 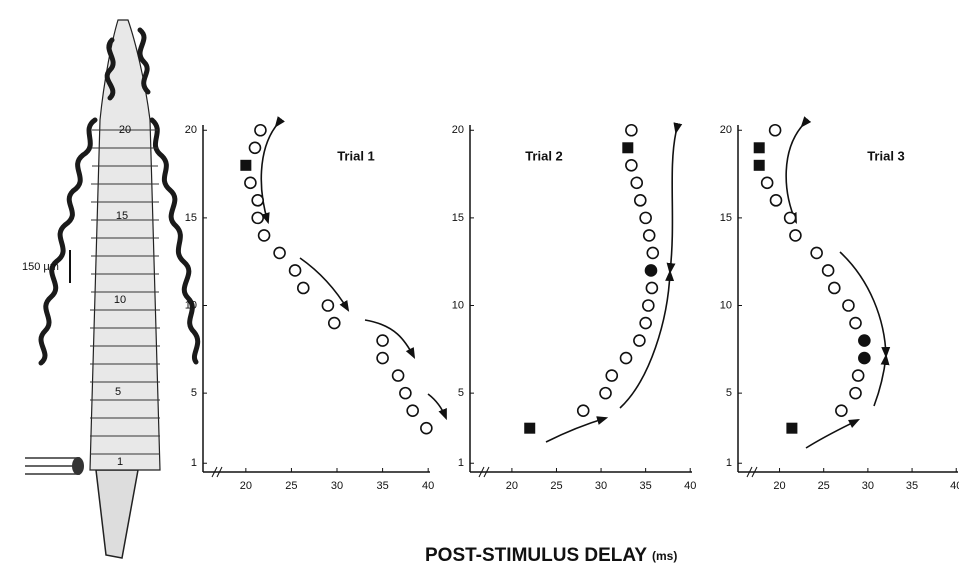 What do you see at coordinates (125, 130) in the screenshot?
I see `segment-label: 20` at bounding box center [125, 130].